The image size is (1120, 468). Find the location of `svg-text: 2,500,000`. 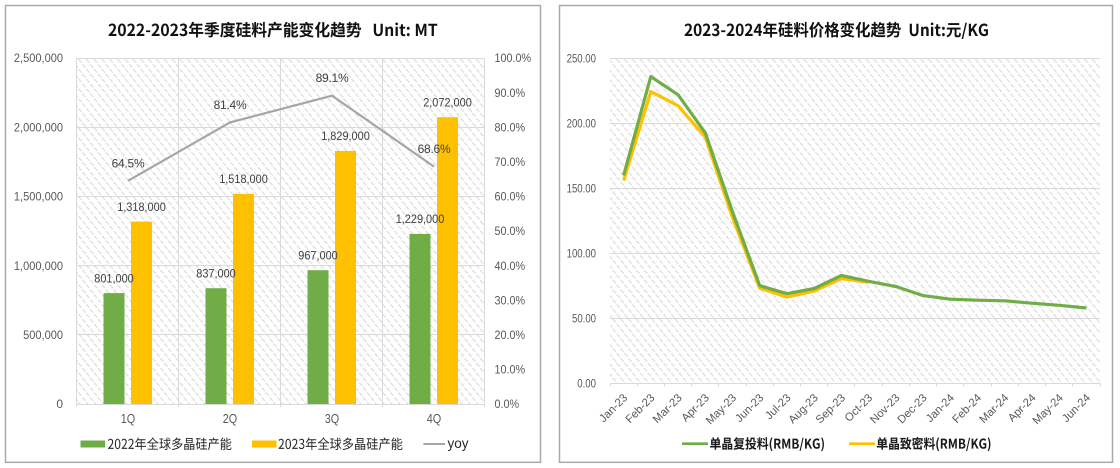

svg-text: 2,500,000 is located at coordinates (38, 58).